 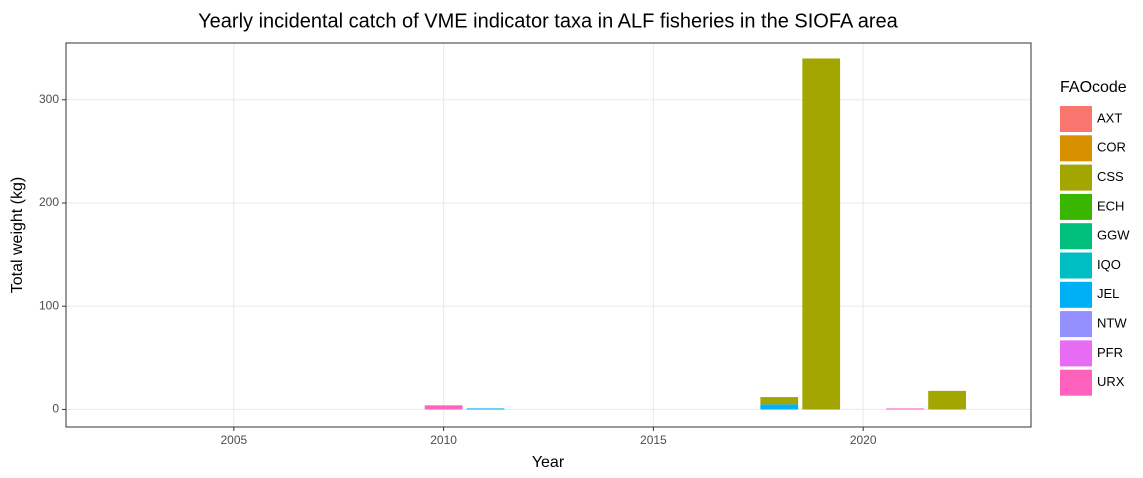 What do you see at coordinates (863, 440) in the screenshot?
I see `x-tick-label: 2020` at bounding box center [863, 440].